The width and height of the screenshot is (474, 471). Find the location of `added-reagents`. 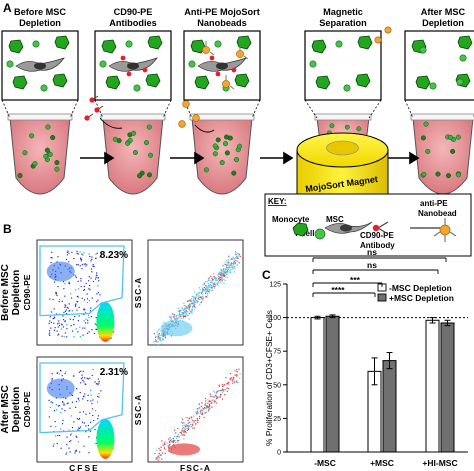

added-reagents is located at coordinates (238, 79).